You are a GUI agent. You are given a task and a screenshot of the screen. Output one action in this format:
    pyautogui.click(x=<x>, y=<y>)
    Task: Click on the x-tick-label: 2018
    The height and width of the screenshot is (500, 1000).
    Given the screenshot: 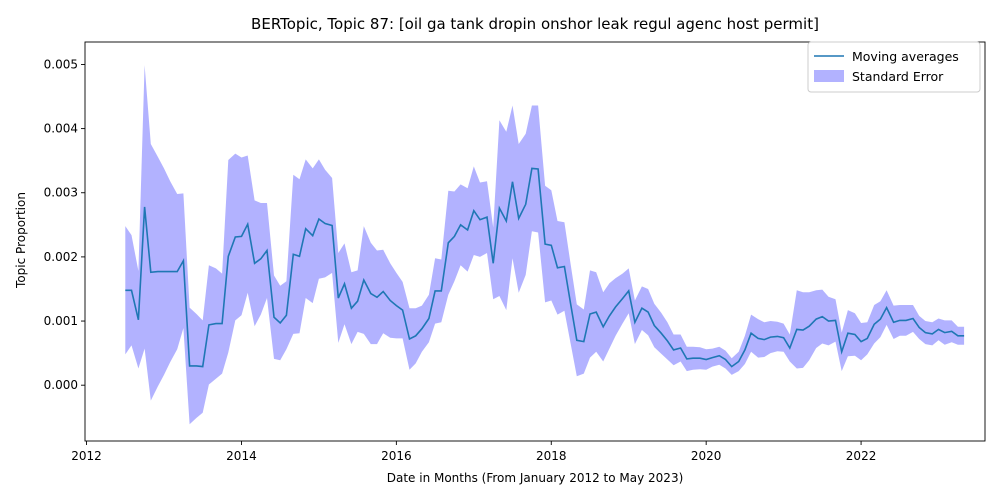 What is the action you would take?
    pyautogui.click(x=551, y=456)
    